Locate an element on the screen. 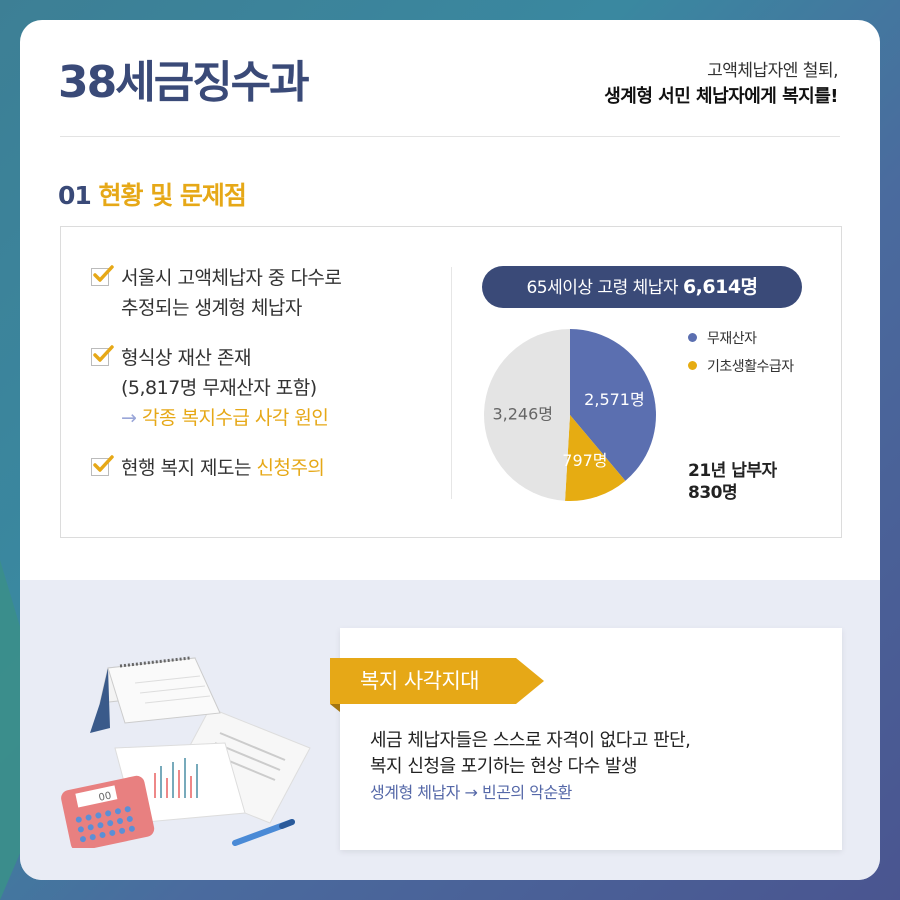 The width and height of the screenshot is (900, 900). welfare-line3: 생계형 체납자 → 빈곤의 악순환 is located at coordinates (471, 792).